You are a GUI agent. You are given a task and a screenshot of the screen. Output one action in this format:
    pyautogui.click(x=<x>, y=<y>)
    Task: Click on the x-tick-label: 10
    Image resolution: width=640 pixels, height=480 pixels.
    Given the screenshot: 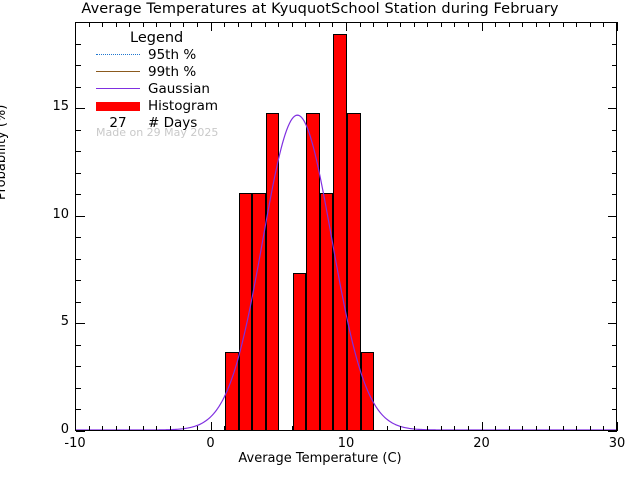 What is the action you would take?
    pyautogui.click(x=346, y=443)
    